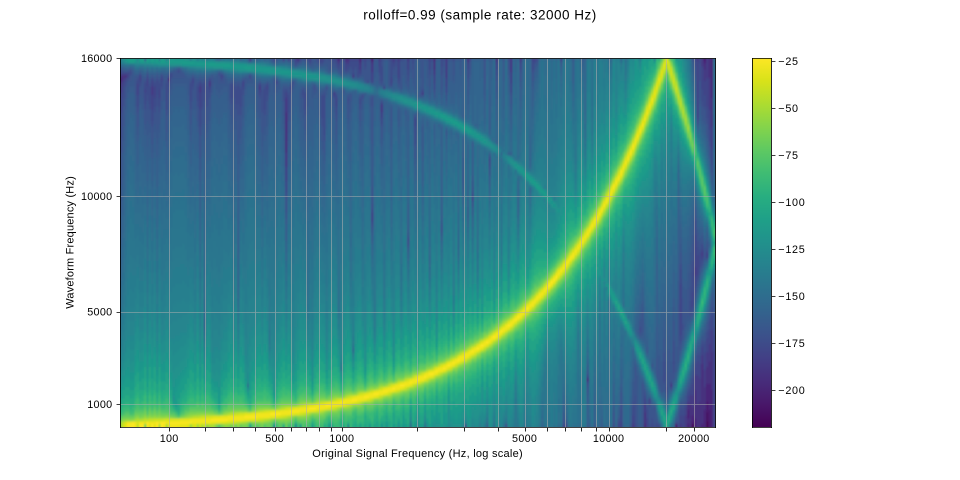  I want to click on svg-text: −100, so click(791, 203).